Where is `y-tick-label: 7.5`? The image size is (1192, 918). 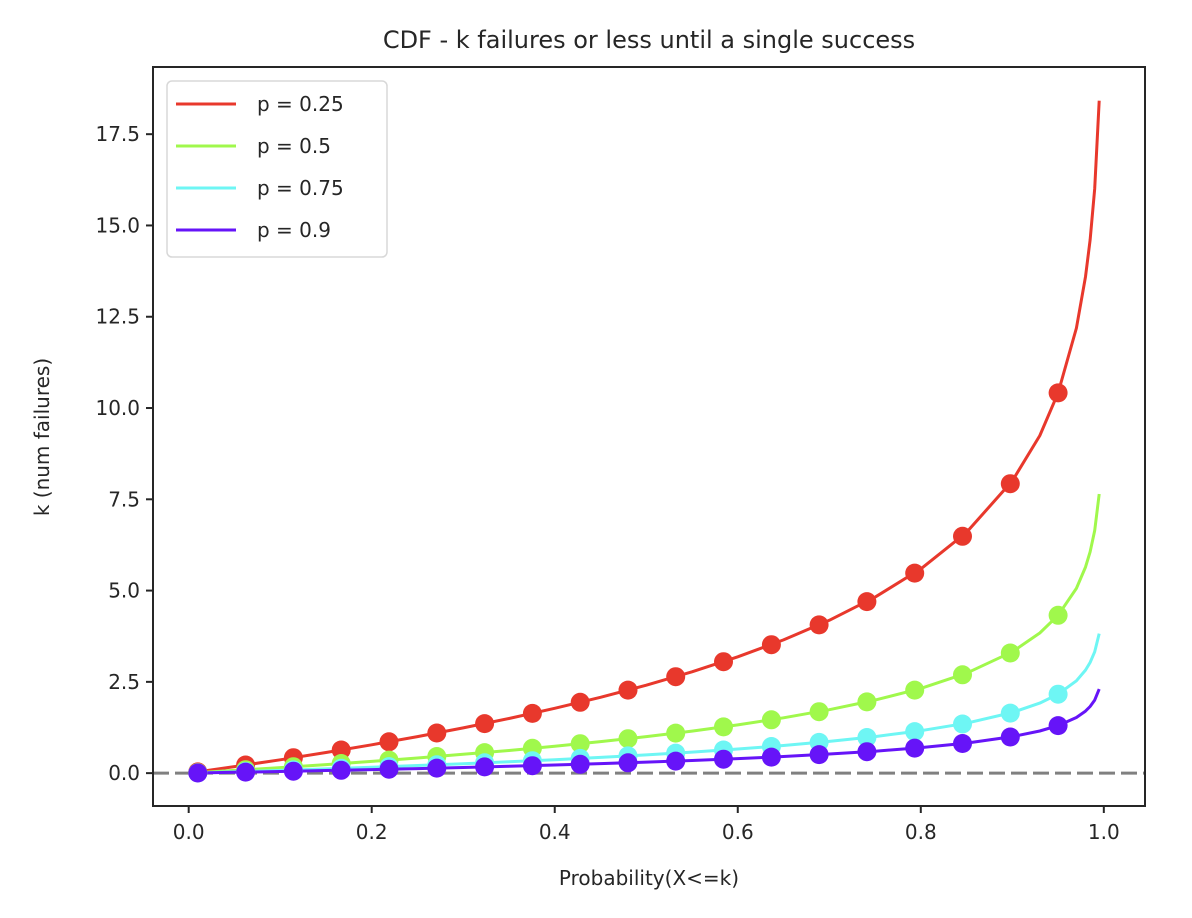
y-tick-label: 7.5 is located at coordinates (124, 499).